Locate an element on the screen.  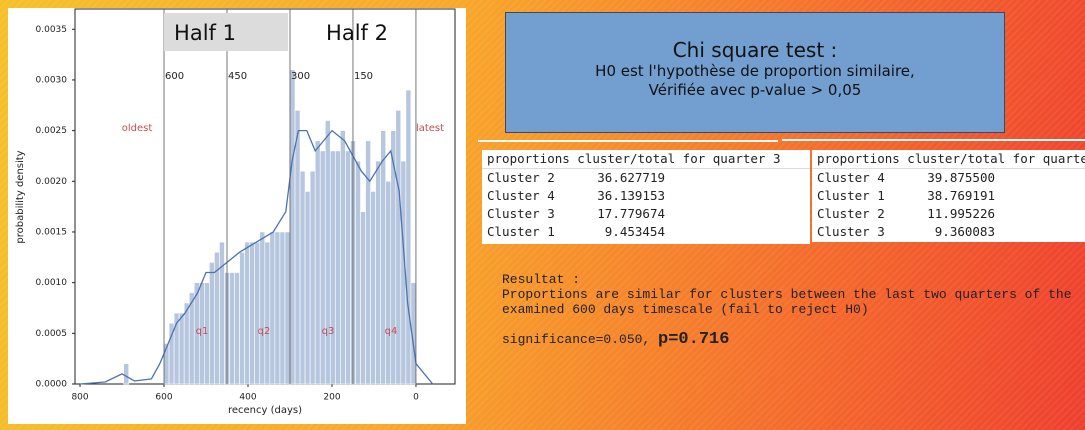
table-row: Cluster 2 11.995226 is located at coordinates (948, 214).